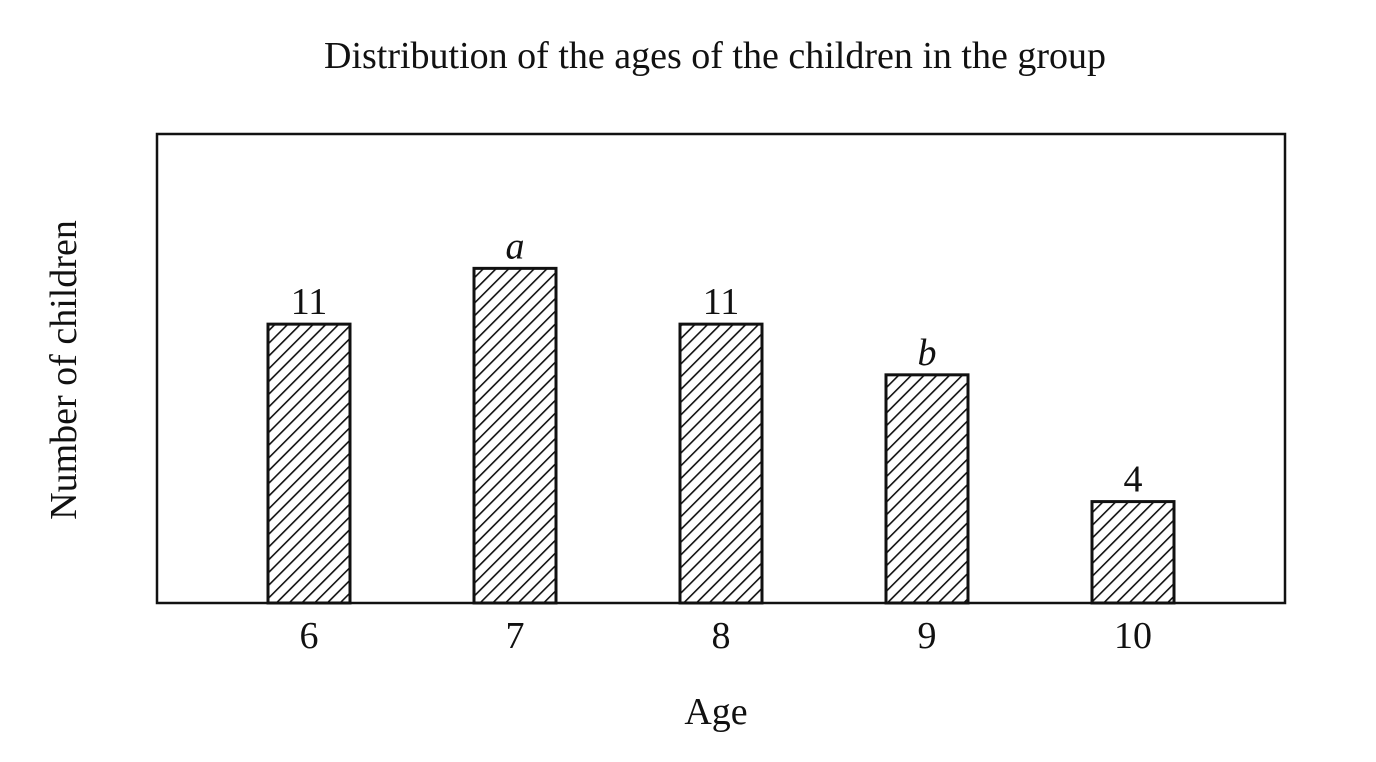 Image resolution: width=1376 pixels, height=762 pixels. I want to click on x-tick-label-9: 9, so click(927, 636).